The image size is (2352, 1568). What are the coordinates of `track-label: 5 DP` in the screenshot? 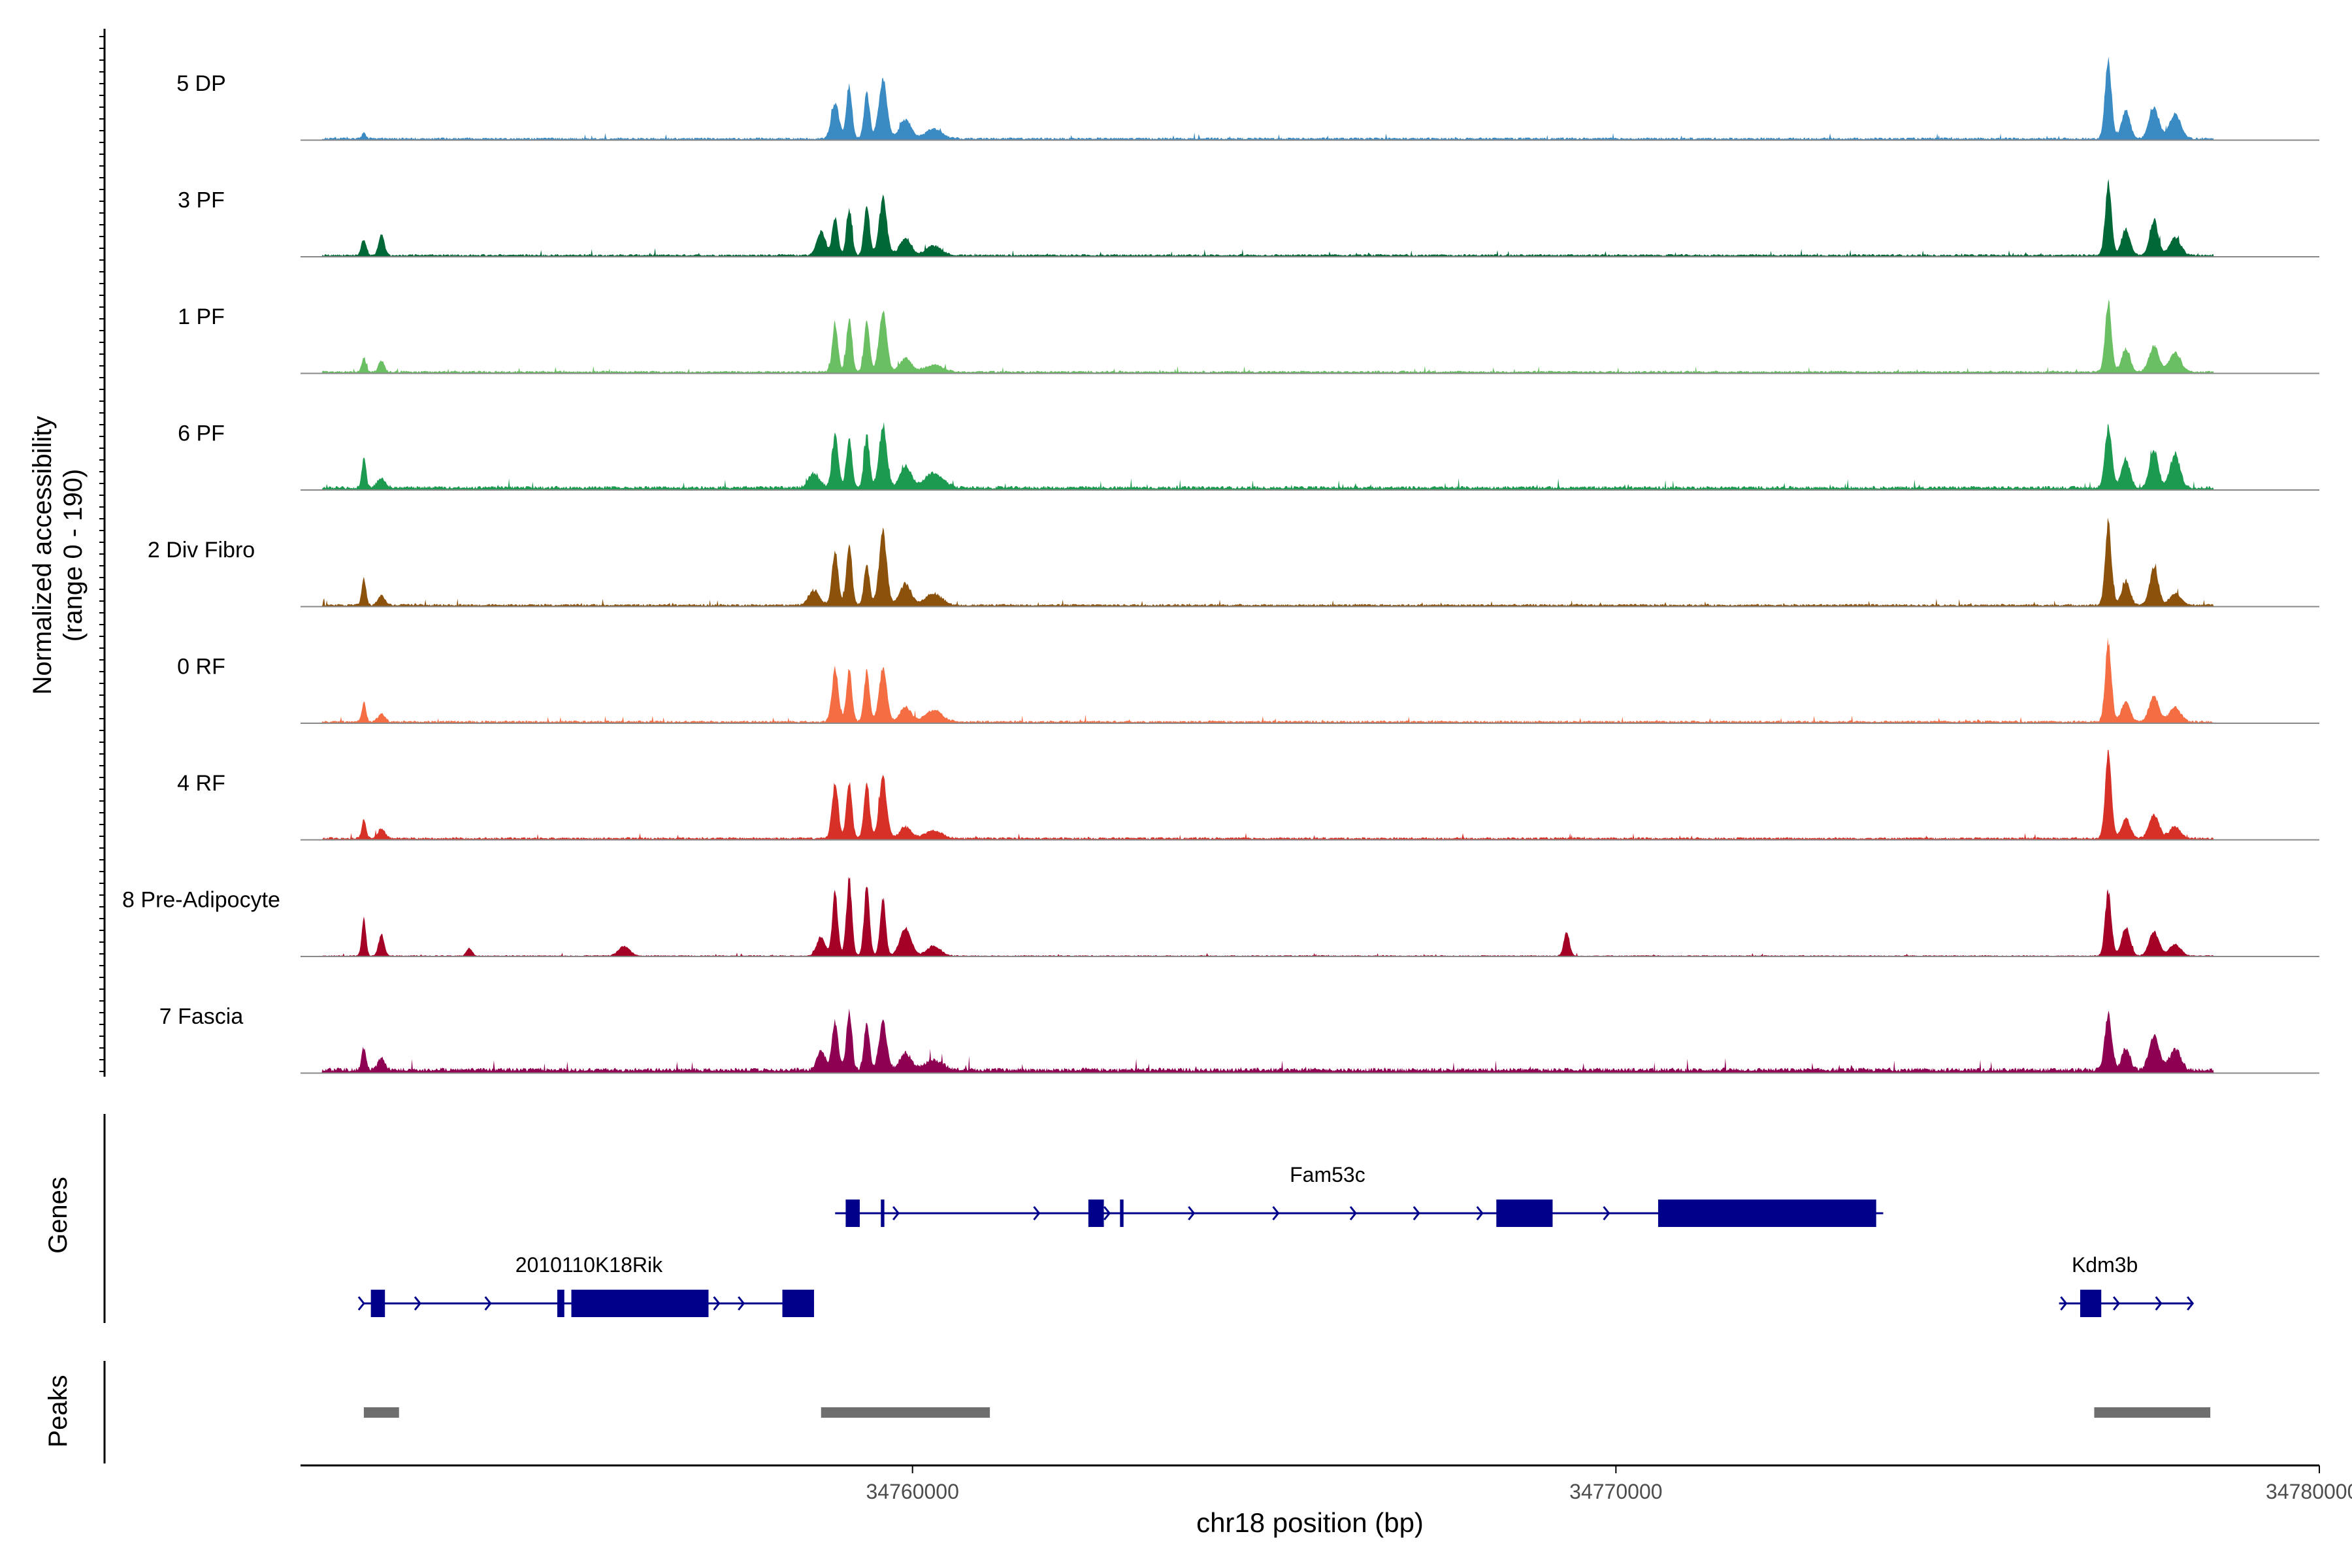 It's located at (201, 83).